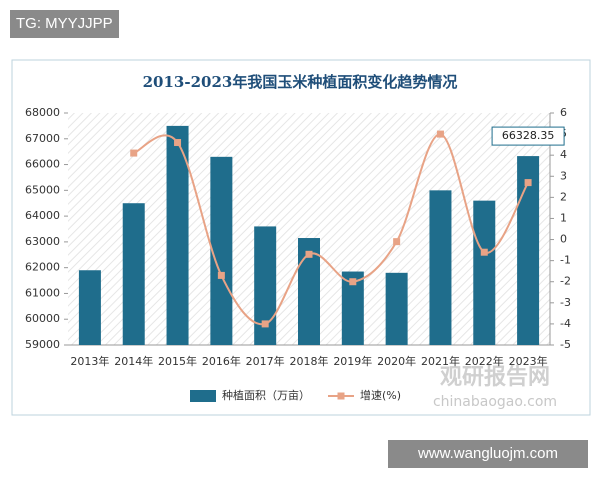  I want to click on watermark-url: chinabaogao.com, so click(495, 402).